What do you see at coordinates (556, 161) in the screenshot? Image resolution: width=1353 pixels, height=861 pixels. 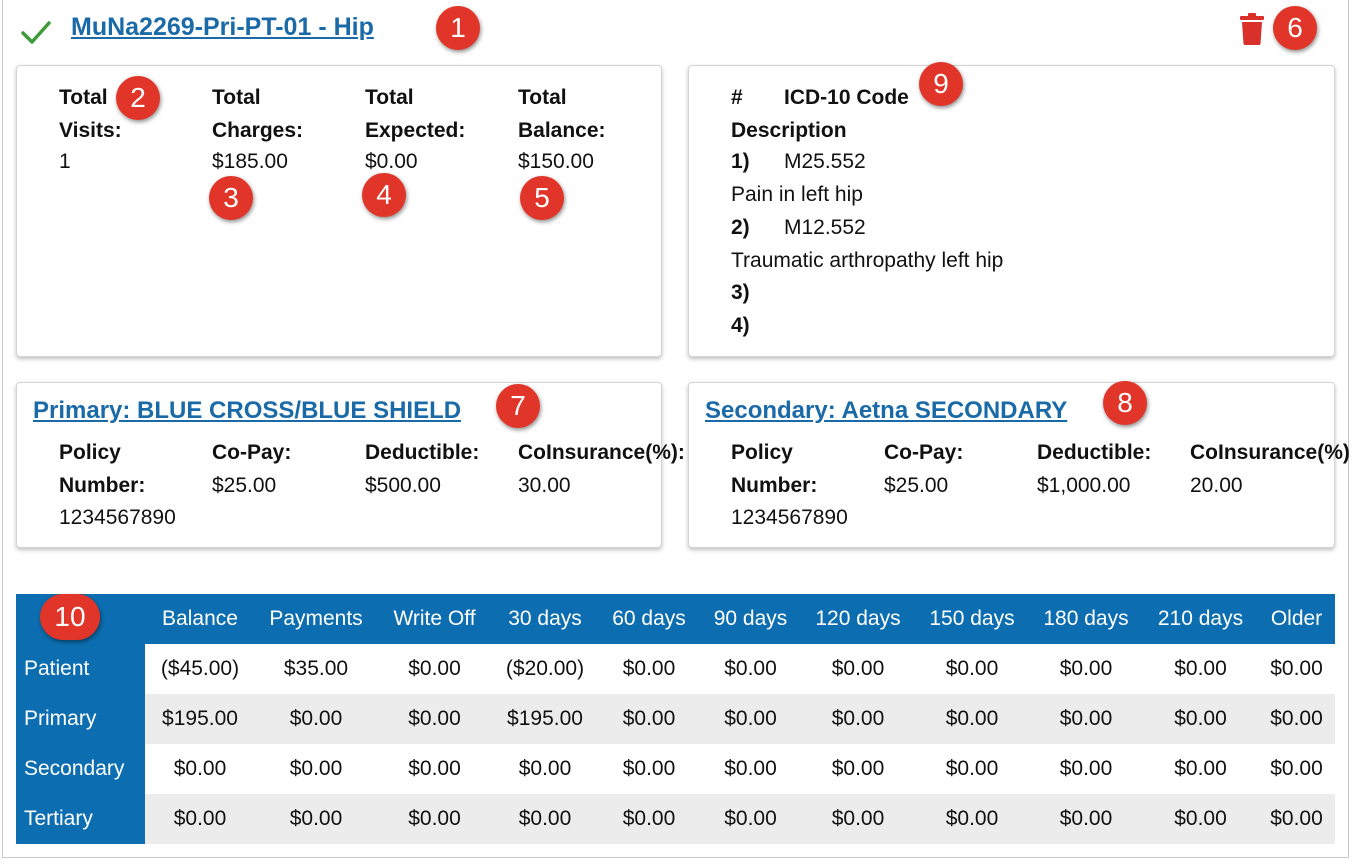 I see `total-balance-value: $150.00` at bounding box center [556, 161].